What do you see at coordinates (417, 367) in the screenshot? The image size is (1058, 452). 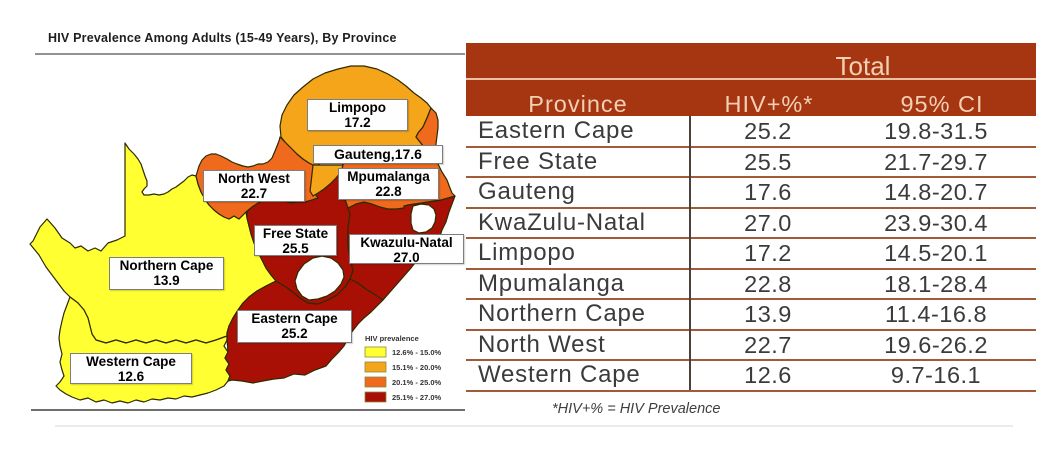 I see `svg-text: 15.1% - 20.0%` at bounding box center [417, 367].